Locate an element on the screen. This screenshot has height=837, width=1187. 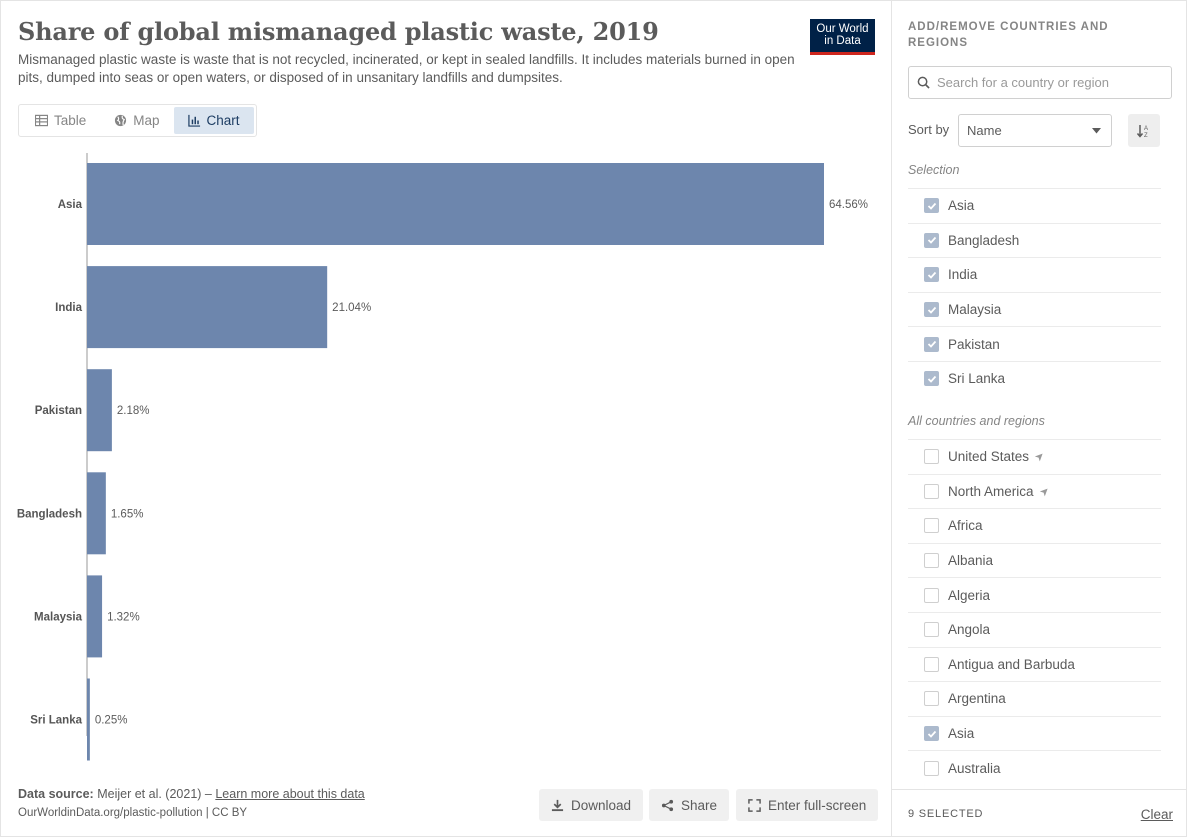
learn-more-link: Learn more about this data is located at coordinates (290, 794).